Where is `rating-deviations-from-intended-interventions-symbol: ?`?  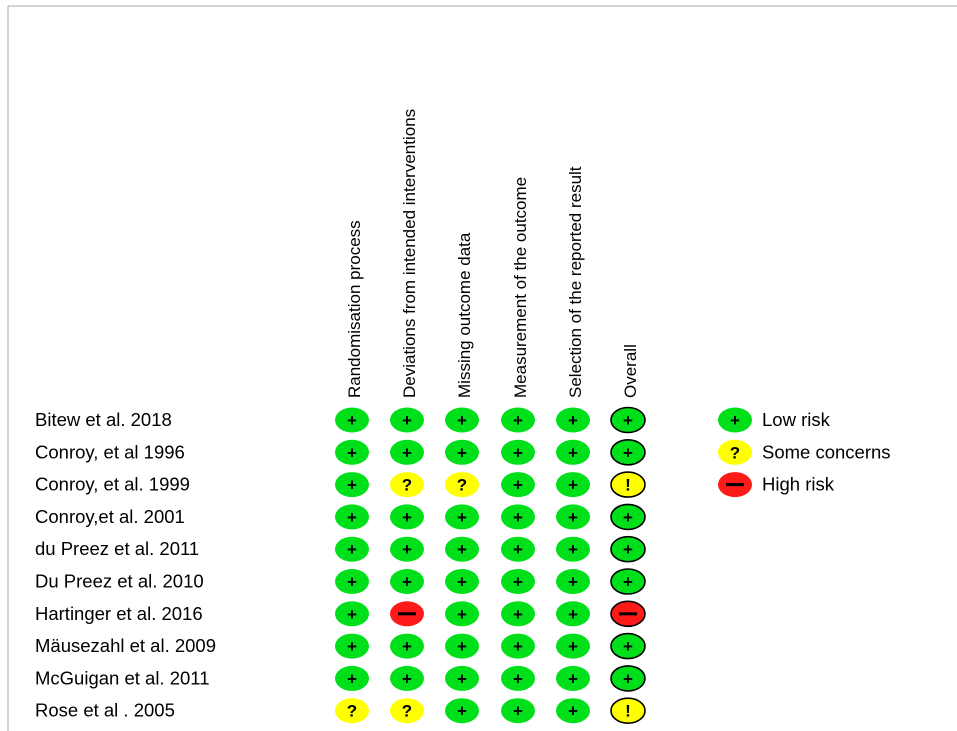
rating-deviations-from-intended-interventions-symbol: ? is located at coordinates (407, 485).